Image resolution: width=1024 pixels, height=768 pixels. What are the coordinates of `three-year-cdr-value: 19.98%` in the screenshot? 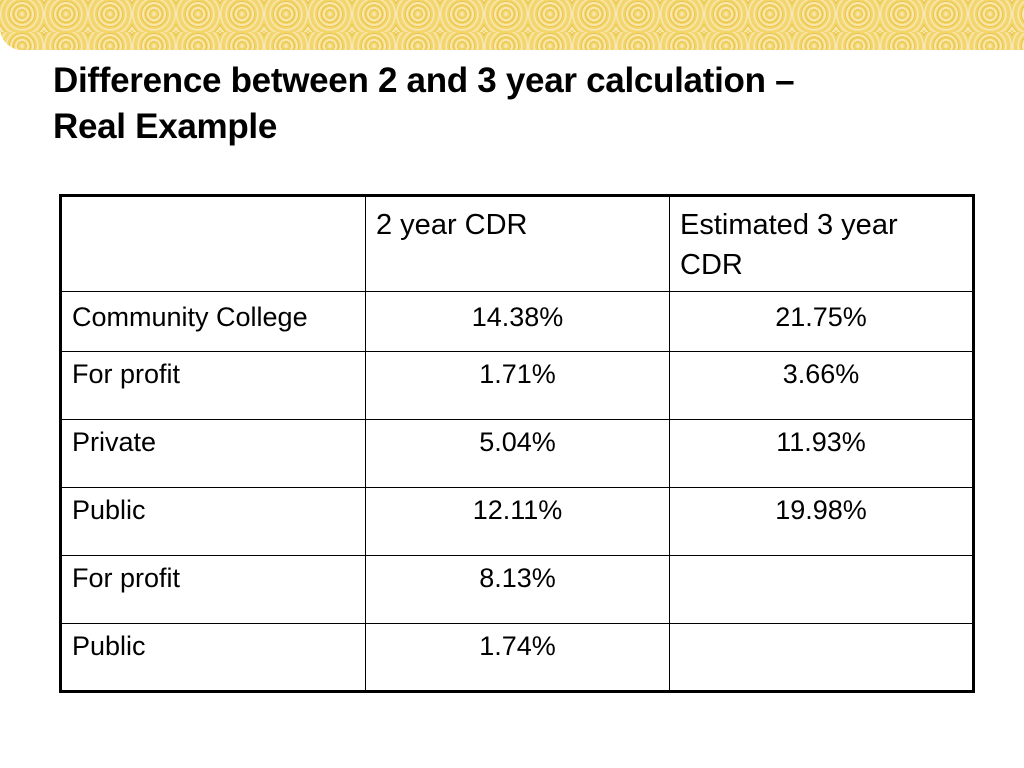 It's located at (821, 521).